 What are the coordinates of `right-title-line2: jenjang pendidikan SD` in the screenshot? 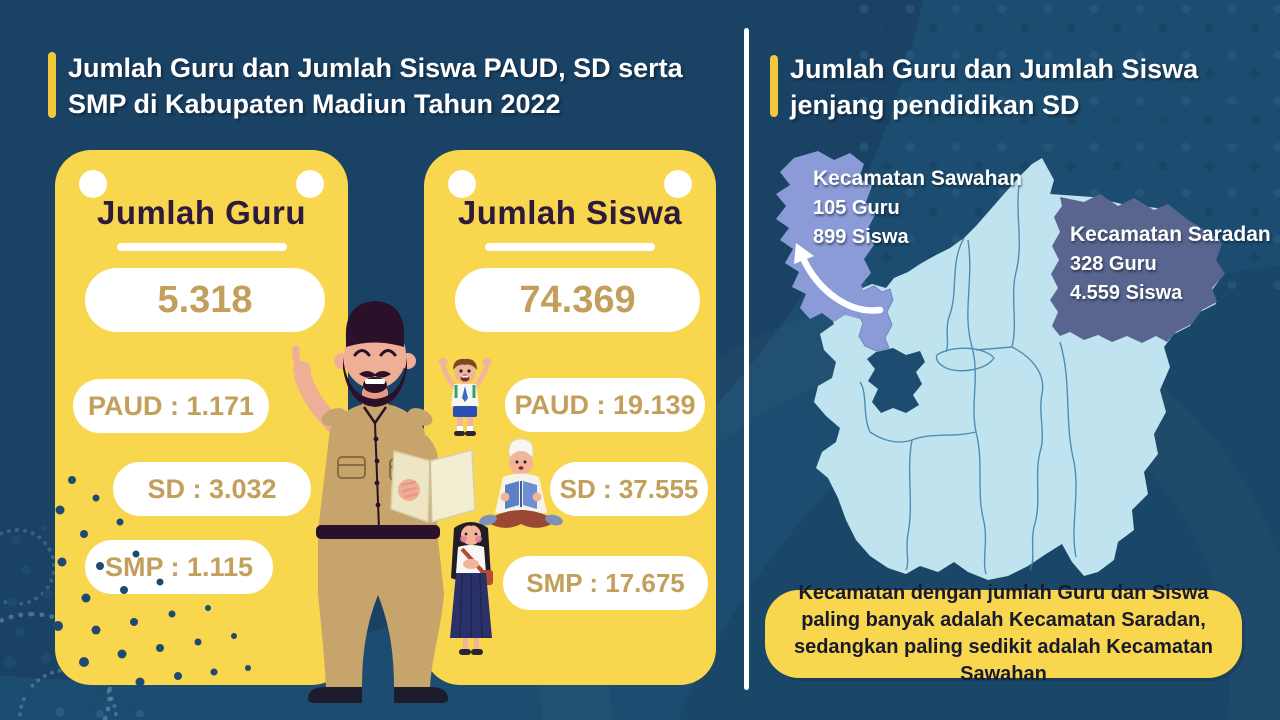 It's located at (935, 105).